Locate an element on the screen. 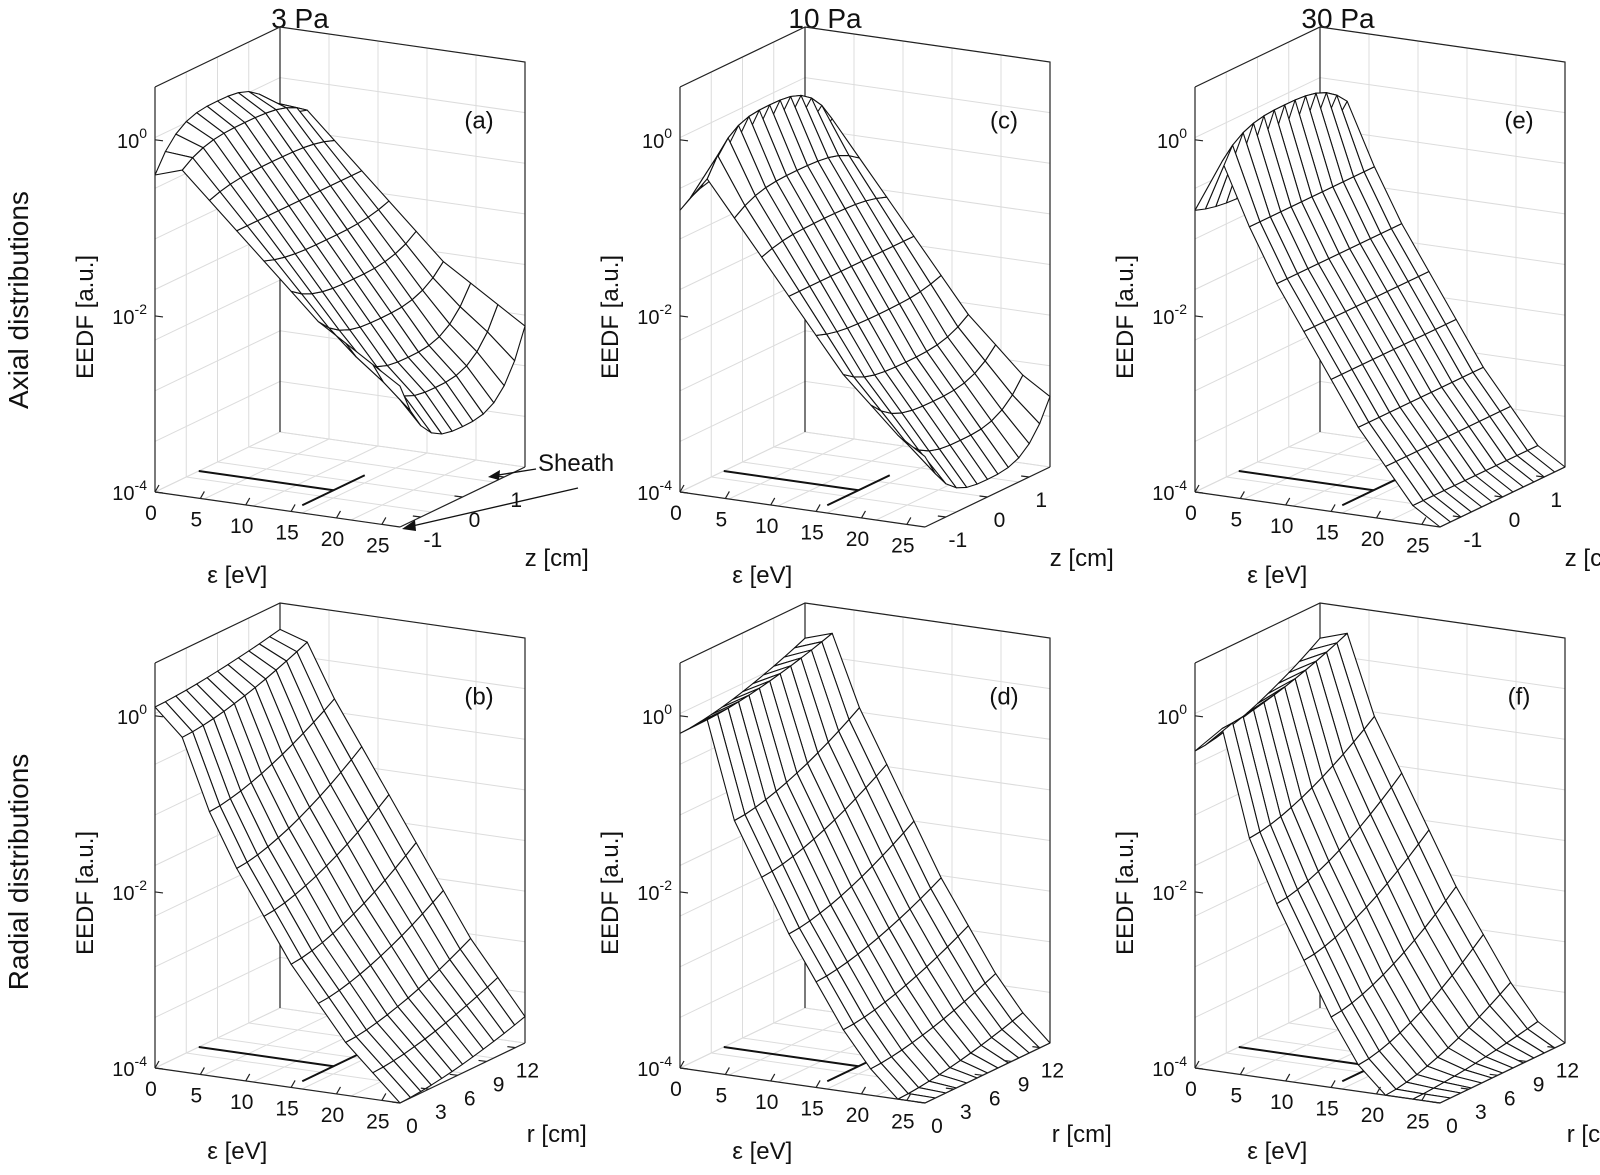 This screenshot has width=1600, height=1175. sheath-arrowhead-upper is located at coordinates (494, 475).